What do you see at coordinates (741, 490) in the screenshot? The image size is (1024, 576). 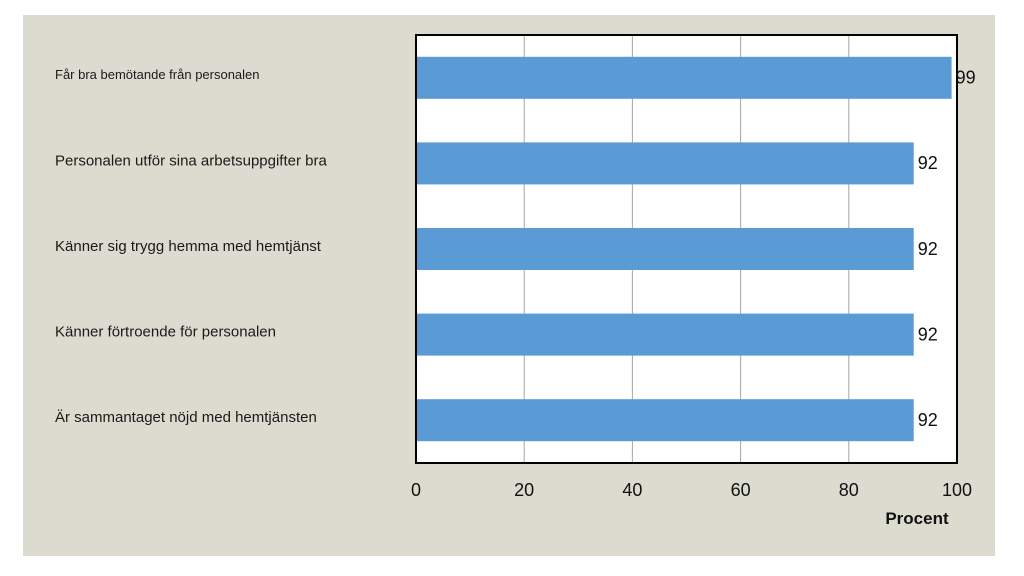 I see `x-tick-label: 60` at bounding box center [741, 490].